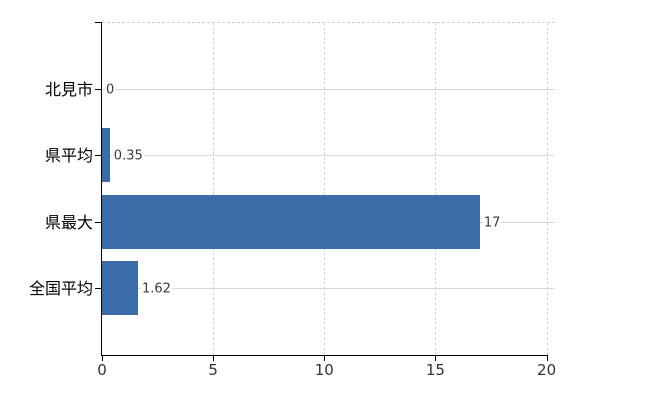 Image resolution: width=650 pixels, height=400 pixels. I want to click on category-label: 県平均, so click(68, 156).